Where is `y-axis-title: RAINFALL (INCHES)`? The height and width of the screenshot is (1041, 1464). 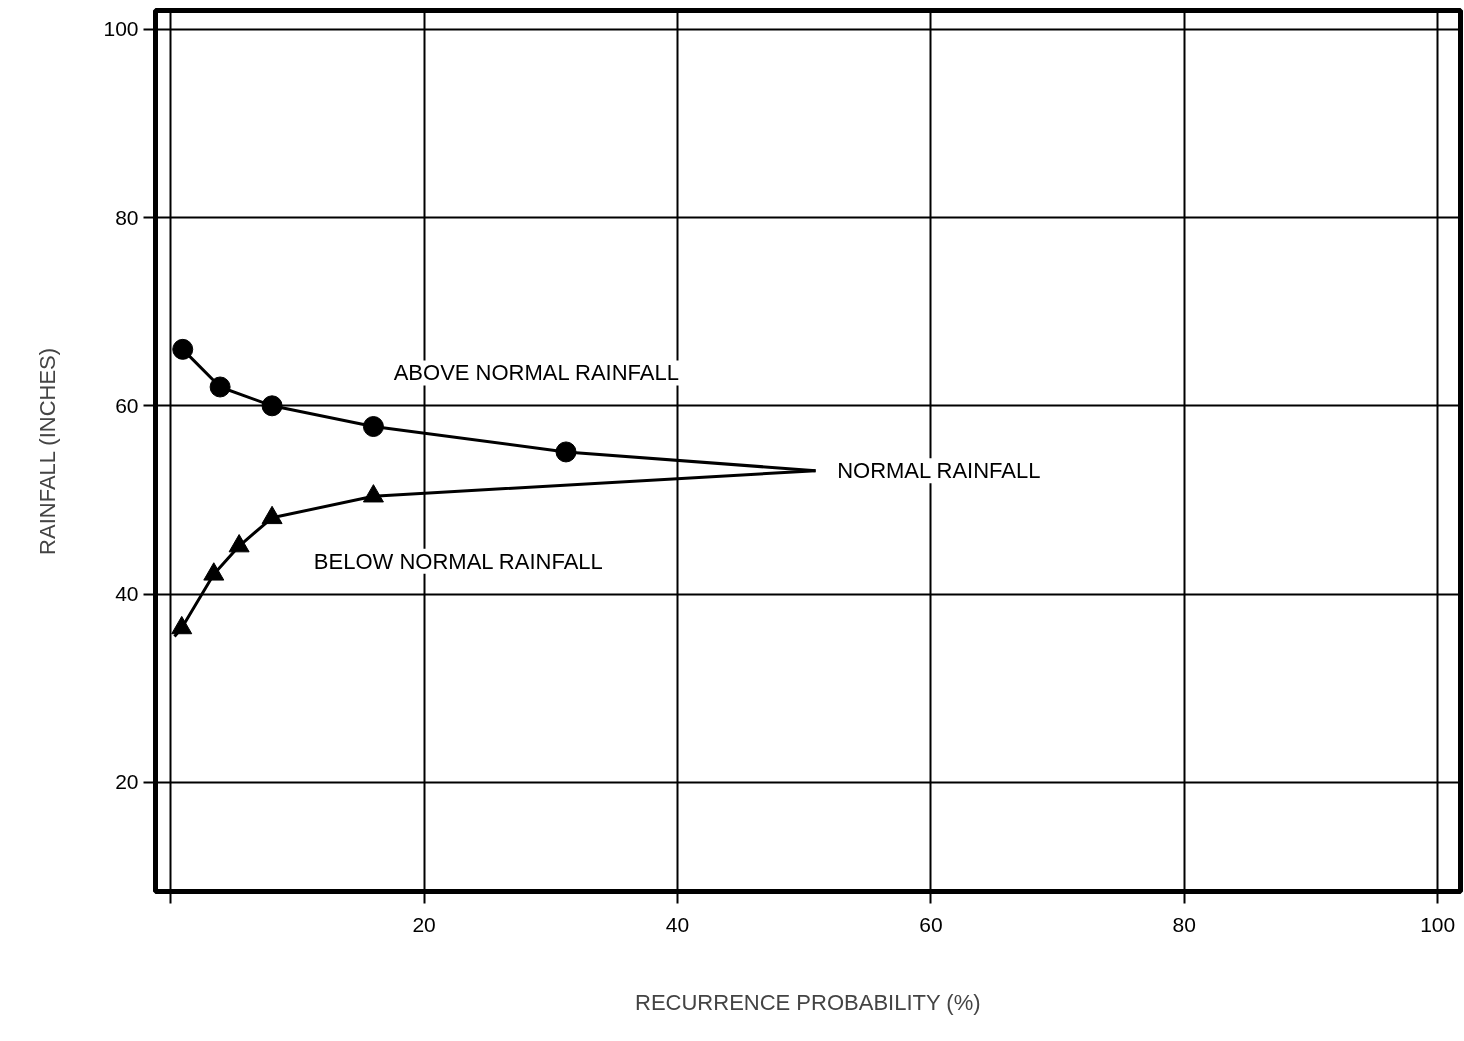 y-axis-title: RAINFALL (INCHES) is located at coordinates (48, 451).